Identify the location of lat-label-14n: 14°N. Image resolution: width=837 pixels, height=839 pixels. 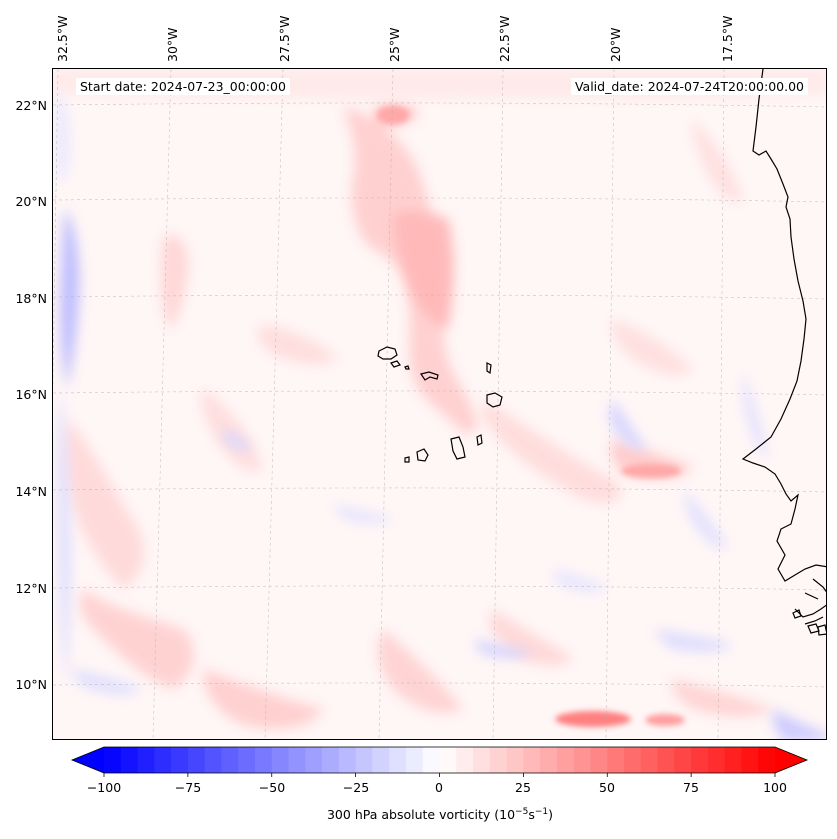
(31, 491).